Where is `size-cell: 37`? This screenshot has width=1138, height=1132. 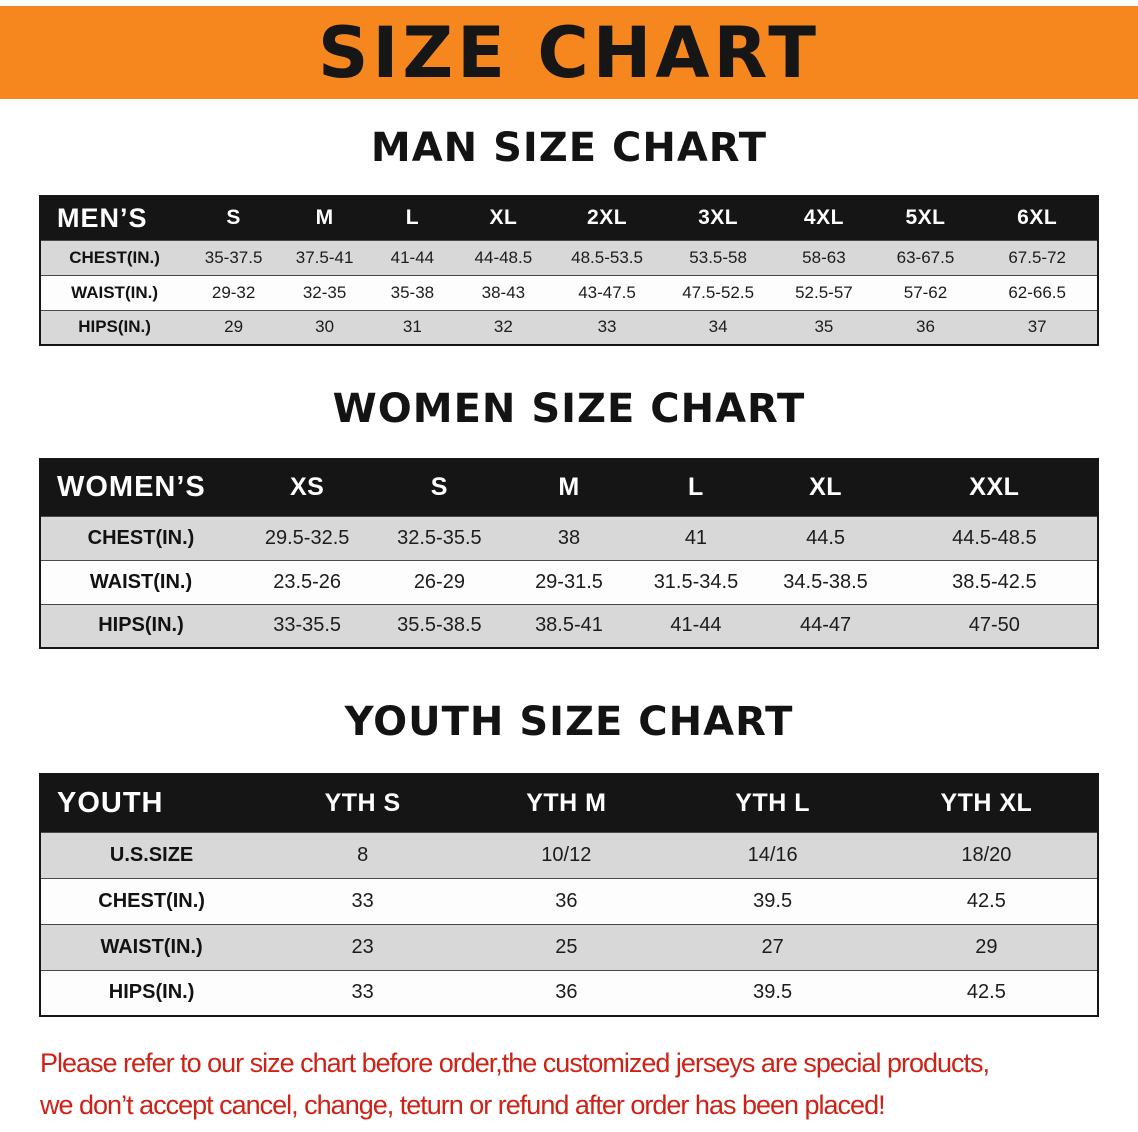
size-cell: 37 is located at coordinates (1037, 327).